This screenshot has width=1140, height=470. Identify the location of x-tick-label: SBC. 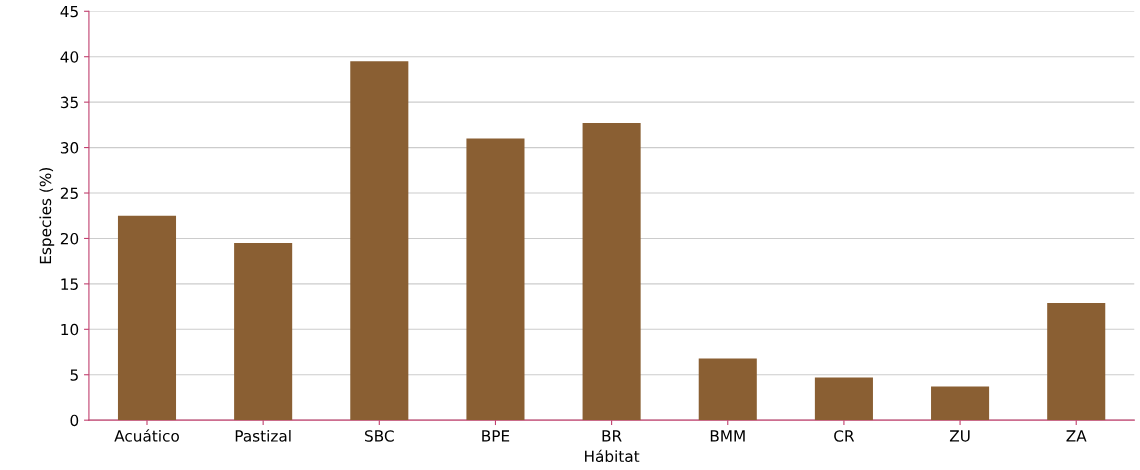
(379, 436).